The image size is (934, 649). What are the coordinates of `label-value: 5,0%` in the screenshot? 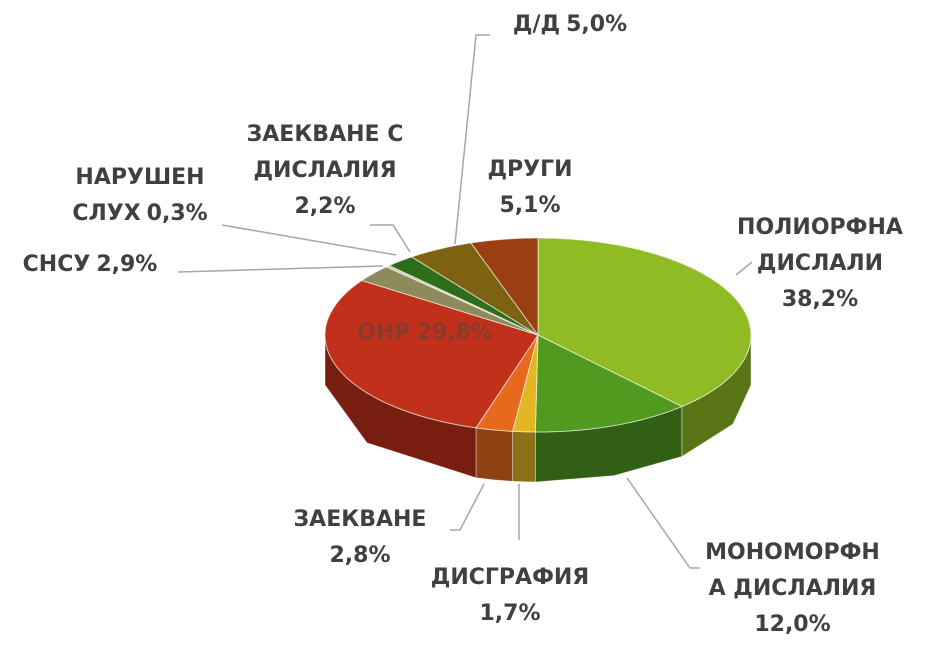 It's located at (597, 24).